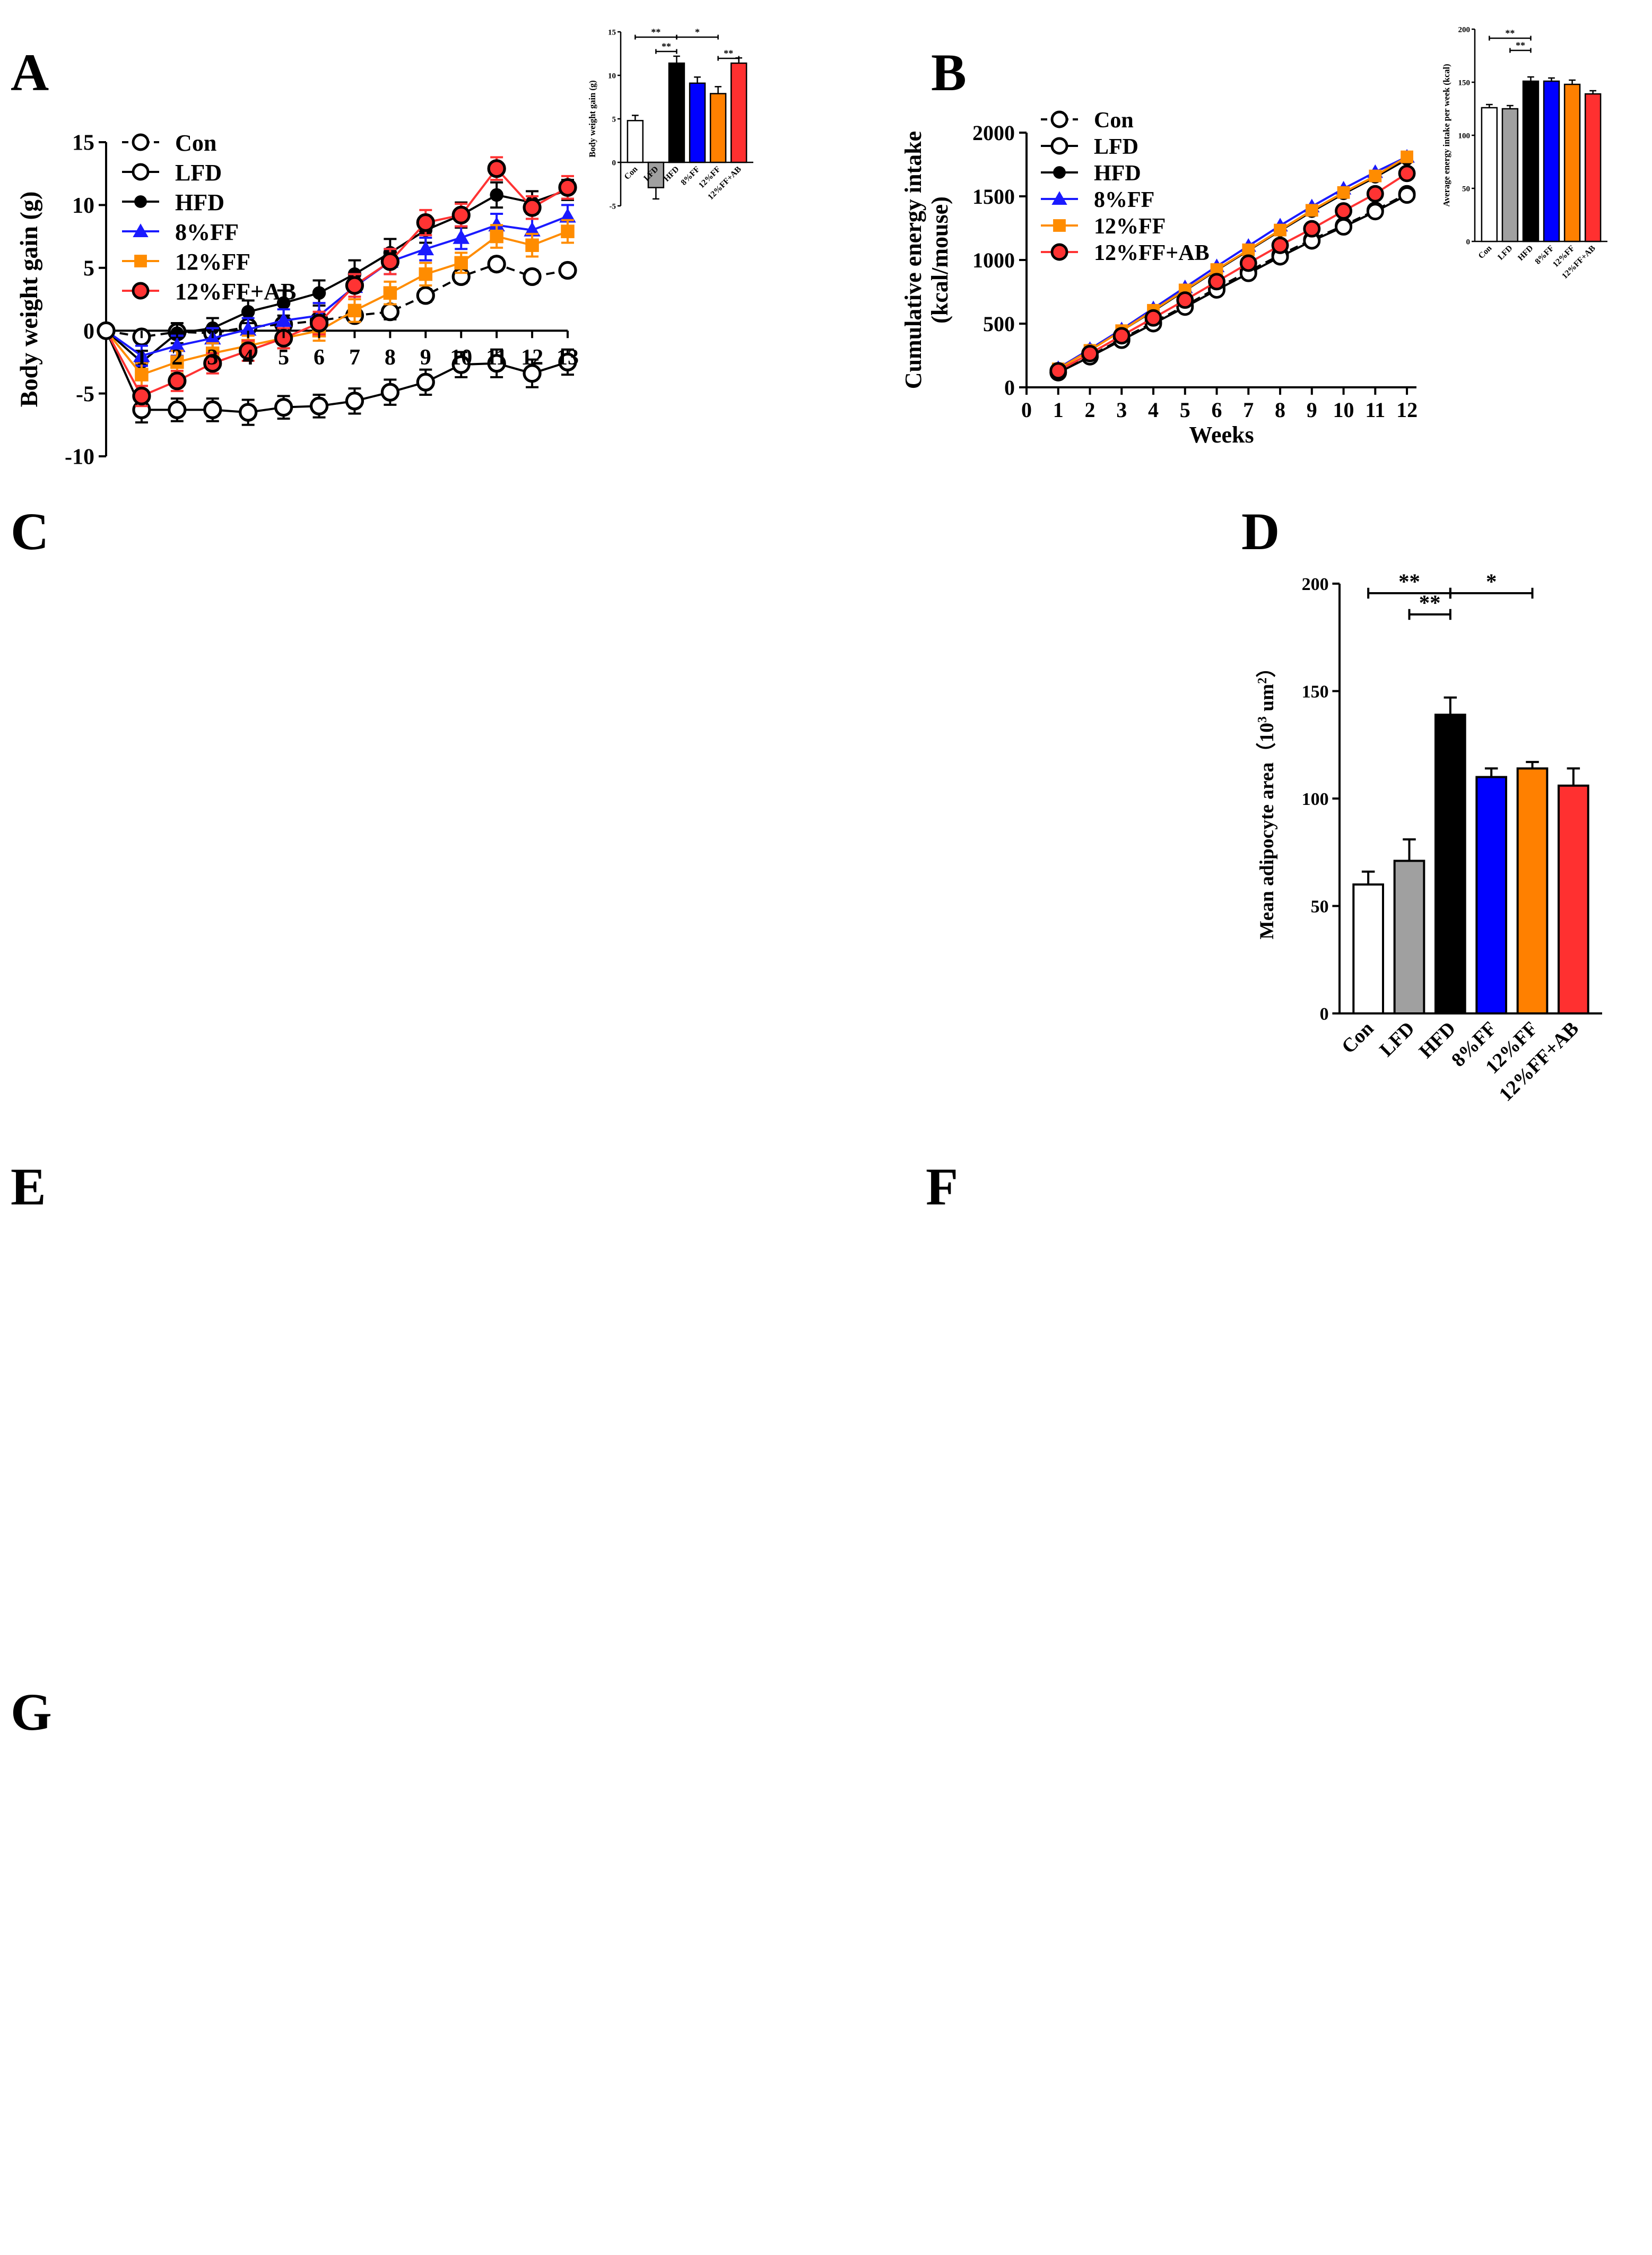  I want to click on x-tick-label: 5, so click(284, 357).